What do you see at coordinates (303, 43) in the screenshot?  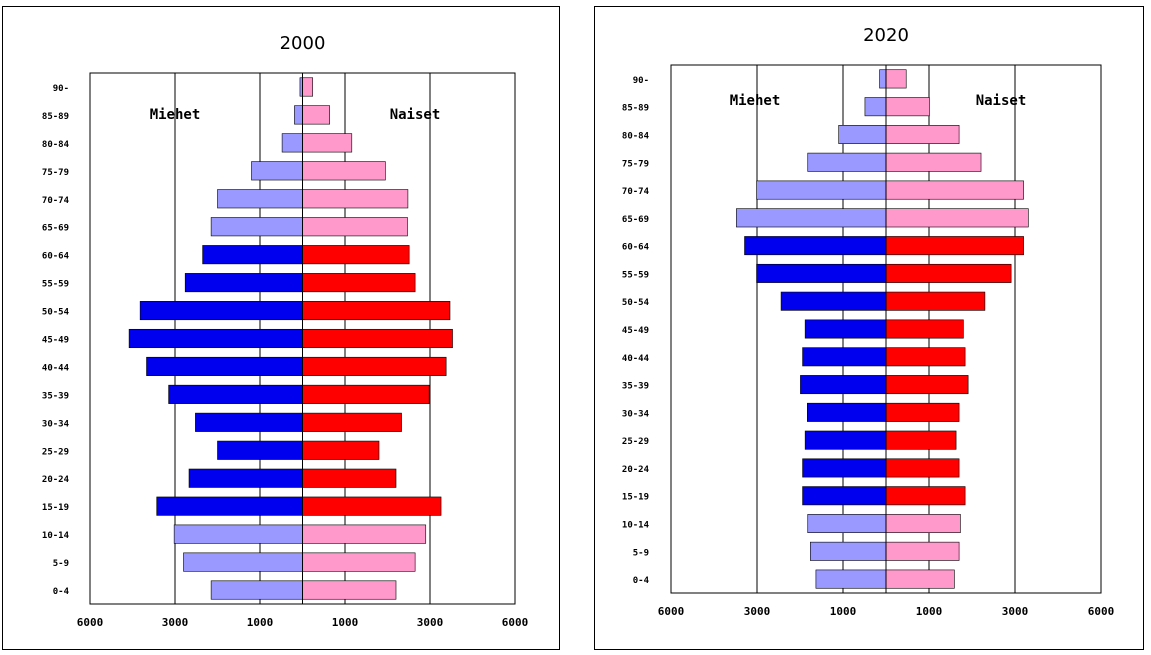 I see `chart-title: 2000` at bounding box center [303, 43].